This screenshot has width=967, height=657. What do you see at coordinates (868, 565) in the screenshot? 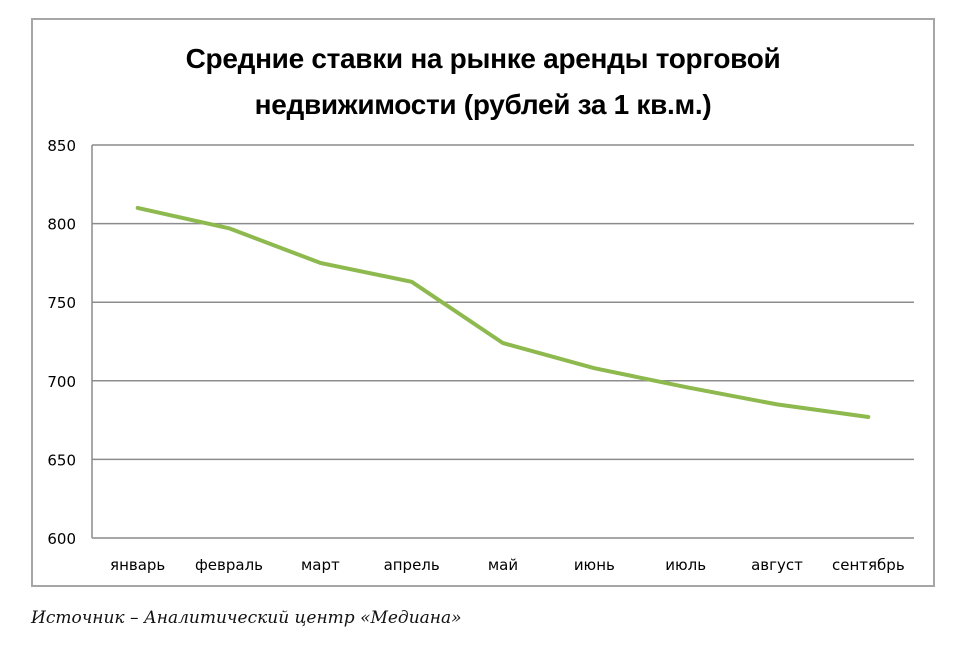
I see `x-category-label: сентябрь` at bounding box center [868, 565].